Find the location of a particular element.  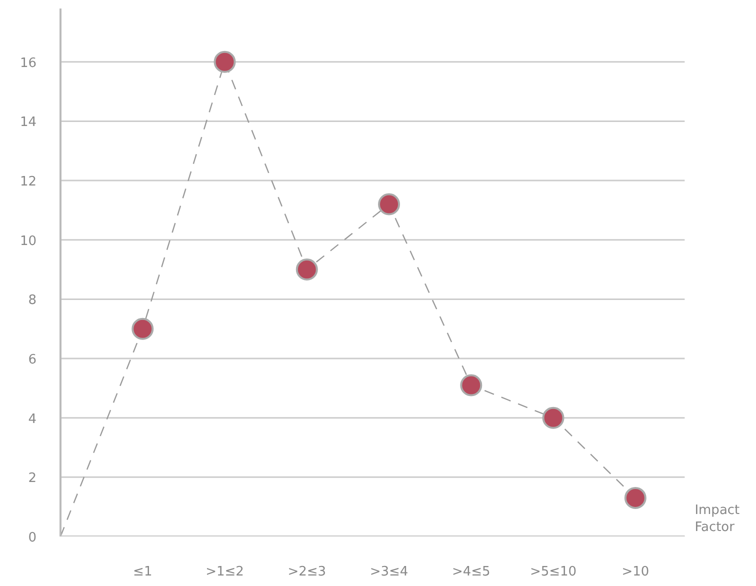

y-tick-label: 0 is located at coordinates (32, 538).